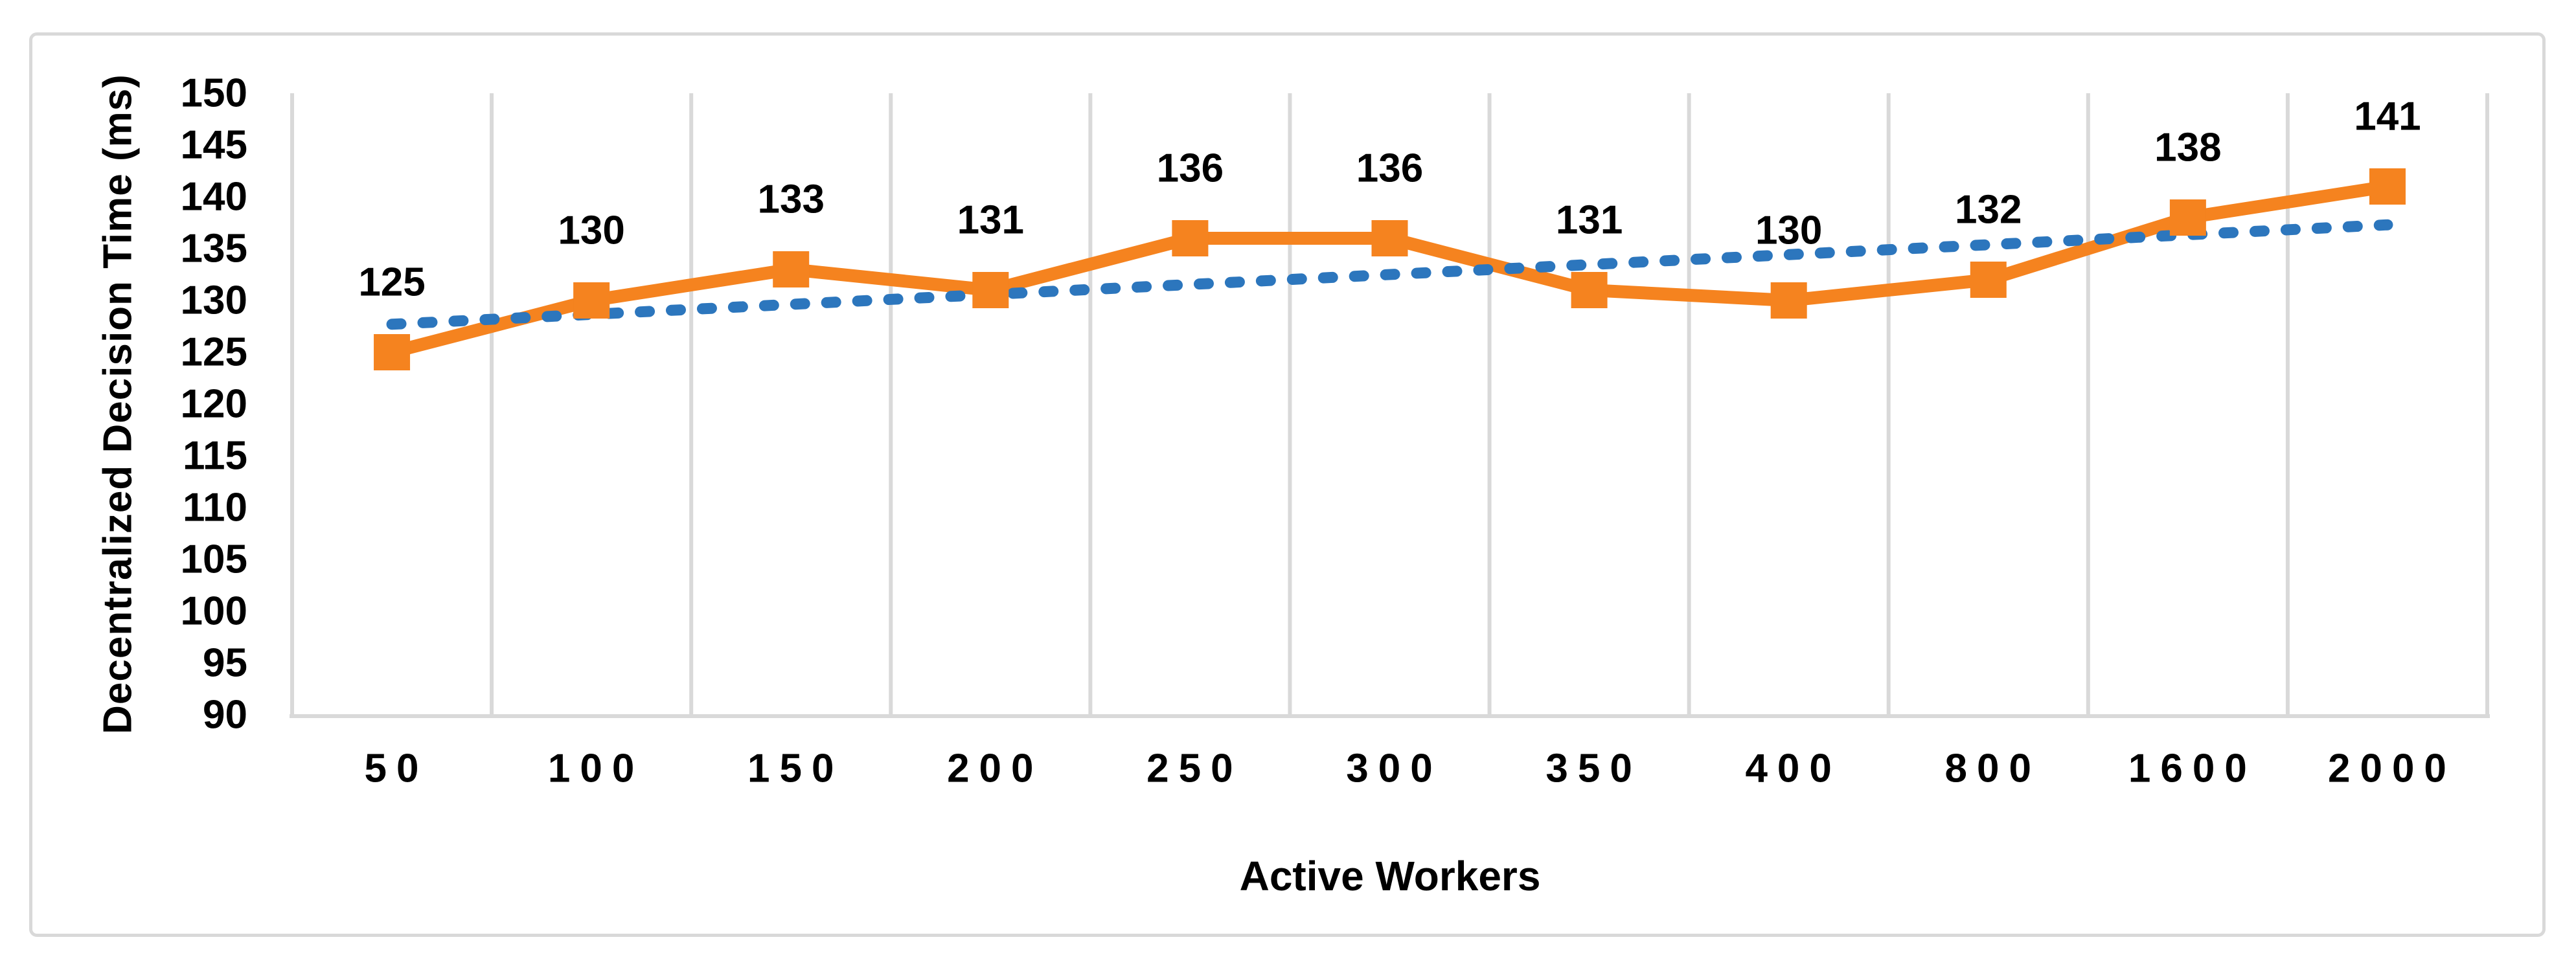  Describe the element at coordinates (2388, 117) in the screenshot. I see `data-label: 141` at that location.